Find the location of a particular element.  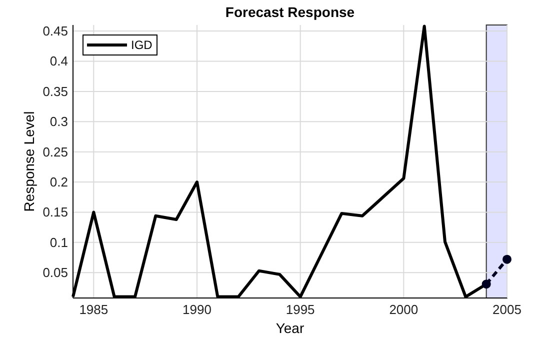

y-tick-label: 0.45 is located at coordinates (55, 31).